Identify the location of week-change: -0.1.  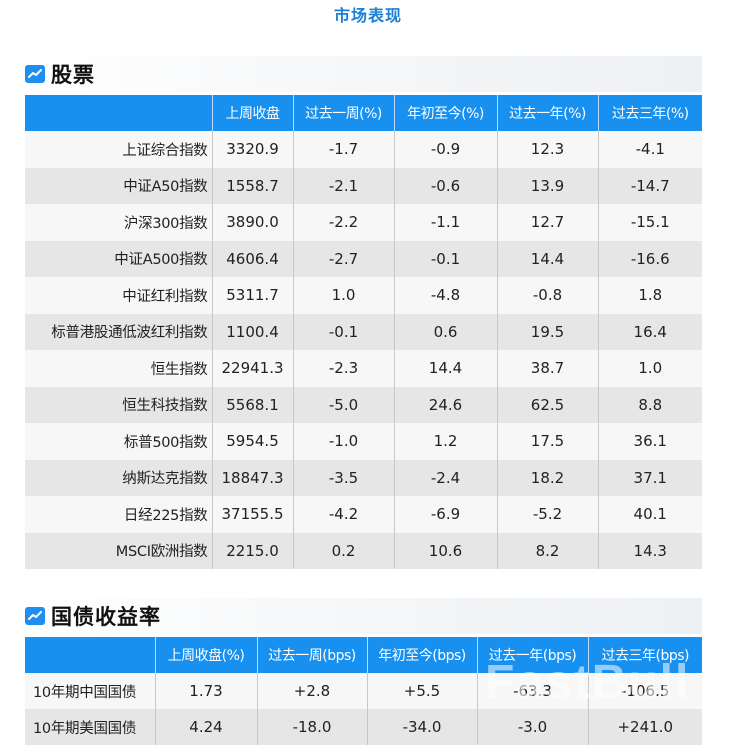
(343, 331).